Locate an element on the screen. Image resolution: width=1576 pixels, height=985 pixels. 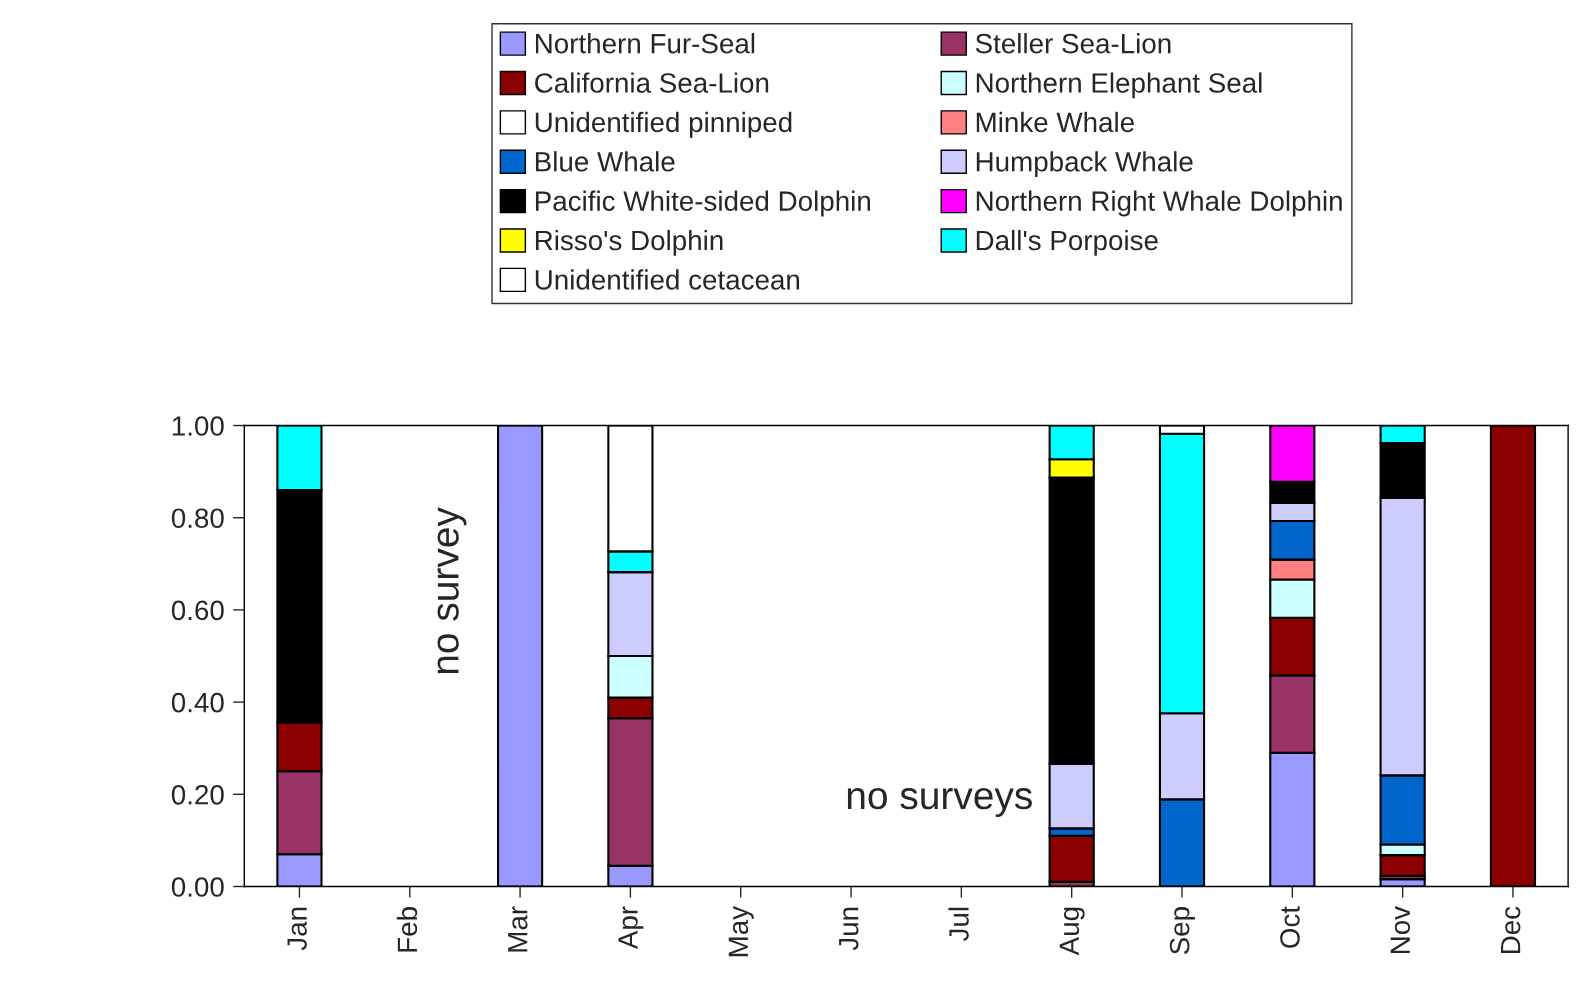
y-tick-label: 0.20 is located at coordinates (197, 794).